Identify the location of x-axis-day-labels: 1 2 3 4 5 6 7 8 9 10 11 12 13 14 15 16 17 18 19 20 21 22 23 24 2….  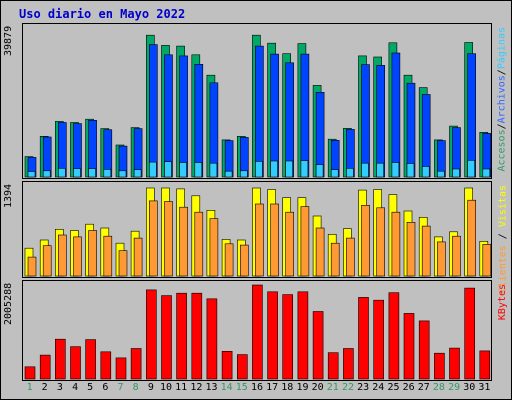
(257, 389).